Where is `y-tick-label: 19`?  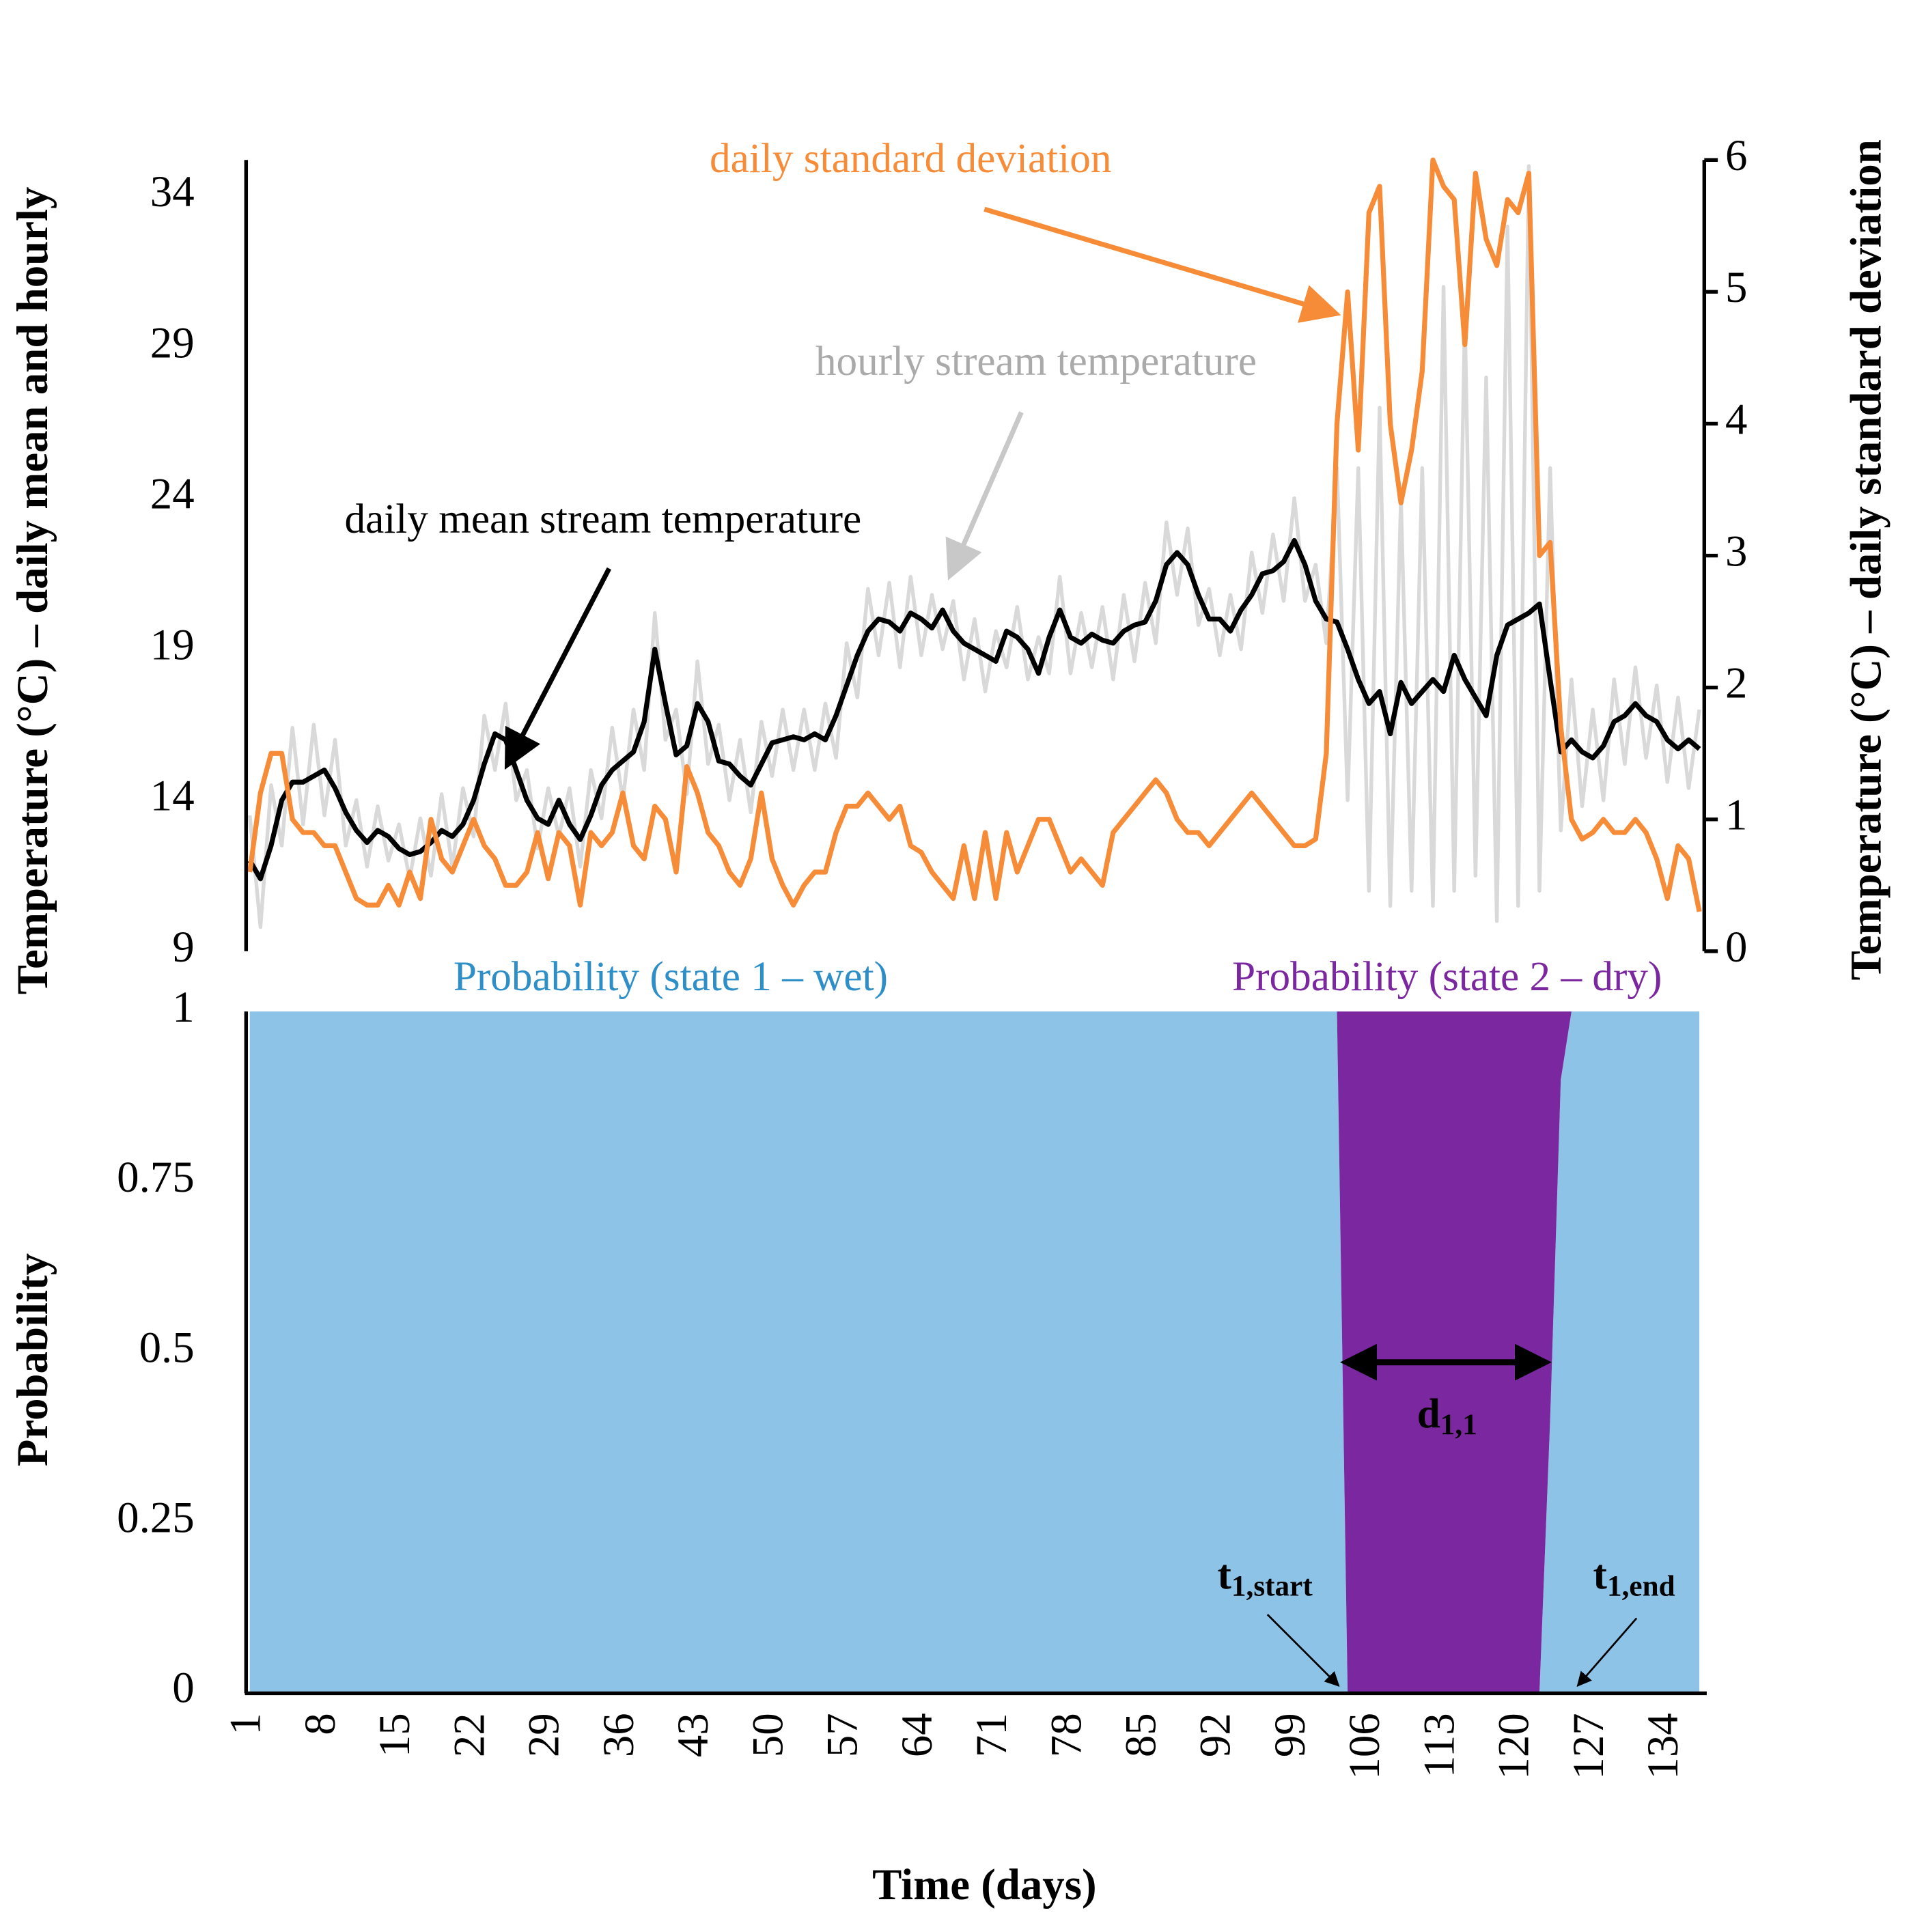
y-tick-label: 19 is located at coordinates (172, 645).